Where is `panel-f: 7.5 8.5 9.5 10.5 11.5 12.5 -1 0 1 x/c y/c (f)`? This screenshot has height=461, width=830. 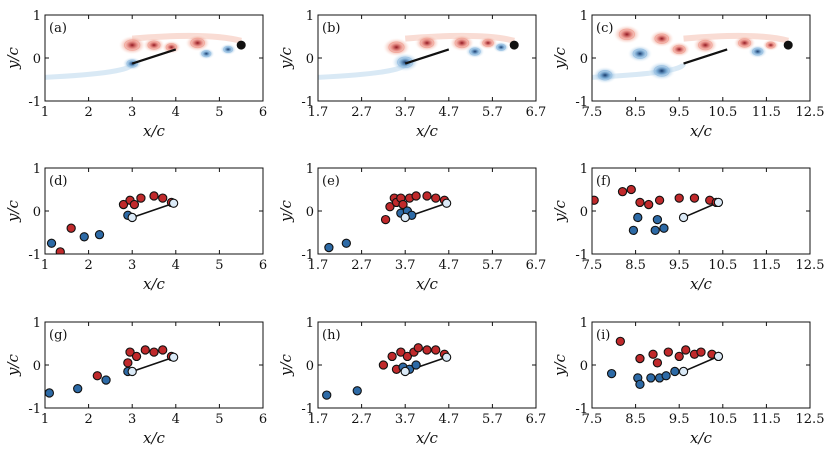
panel-f: 7.5 8.5 9.5 10.5 11.5 12.5 -1 0 1 x/c y/c (f) is located at coordinates (687, 227).